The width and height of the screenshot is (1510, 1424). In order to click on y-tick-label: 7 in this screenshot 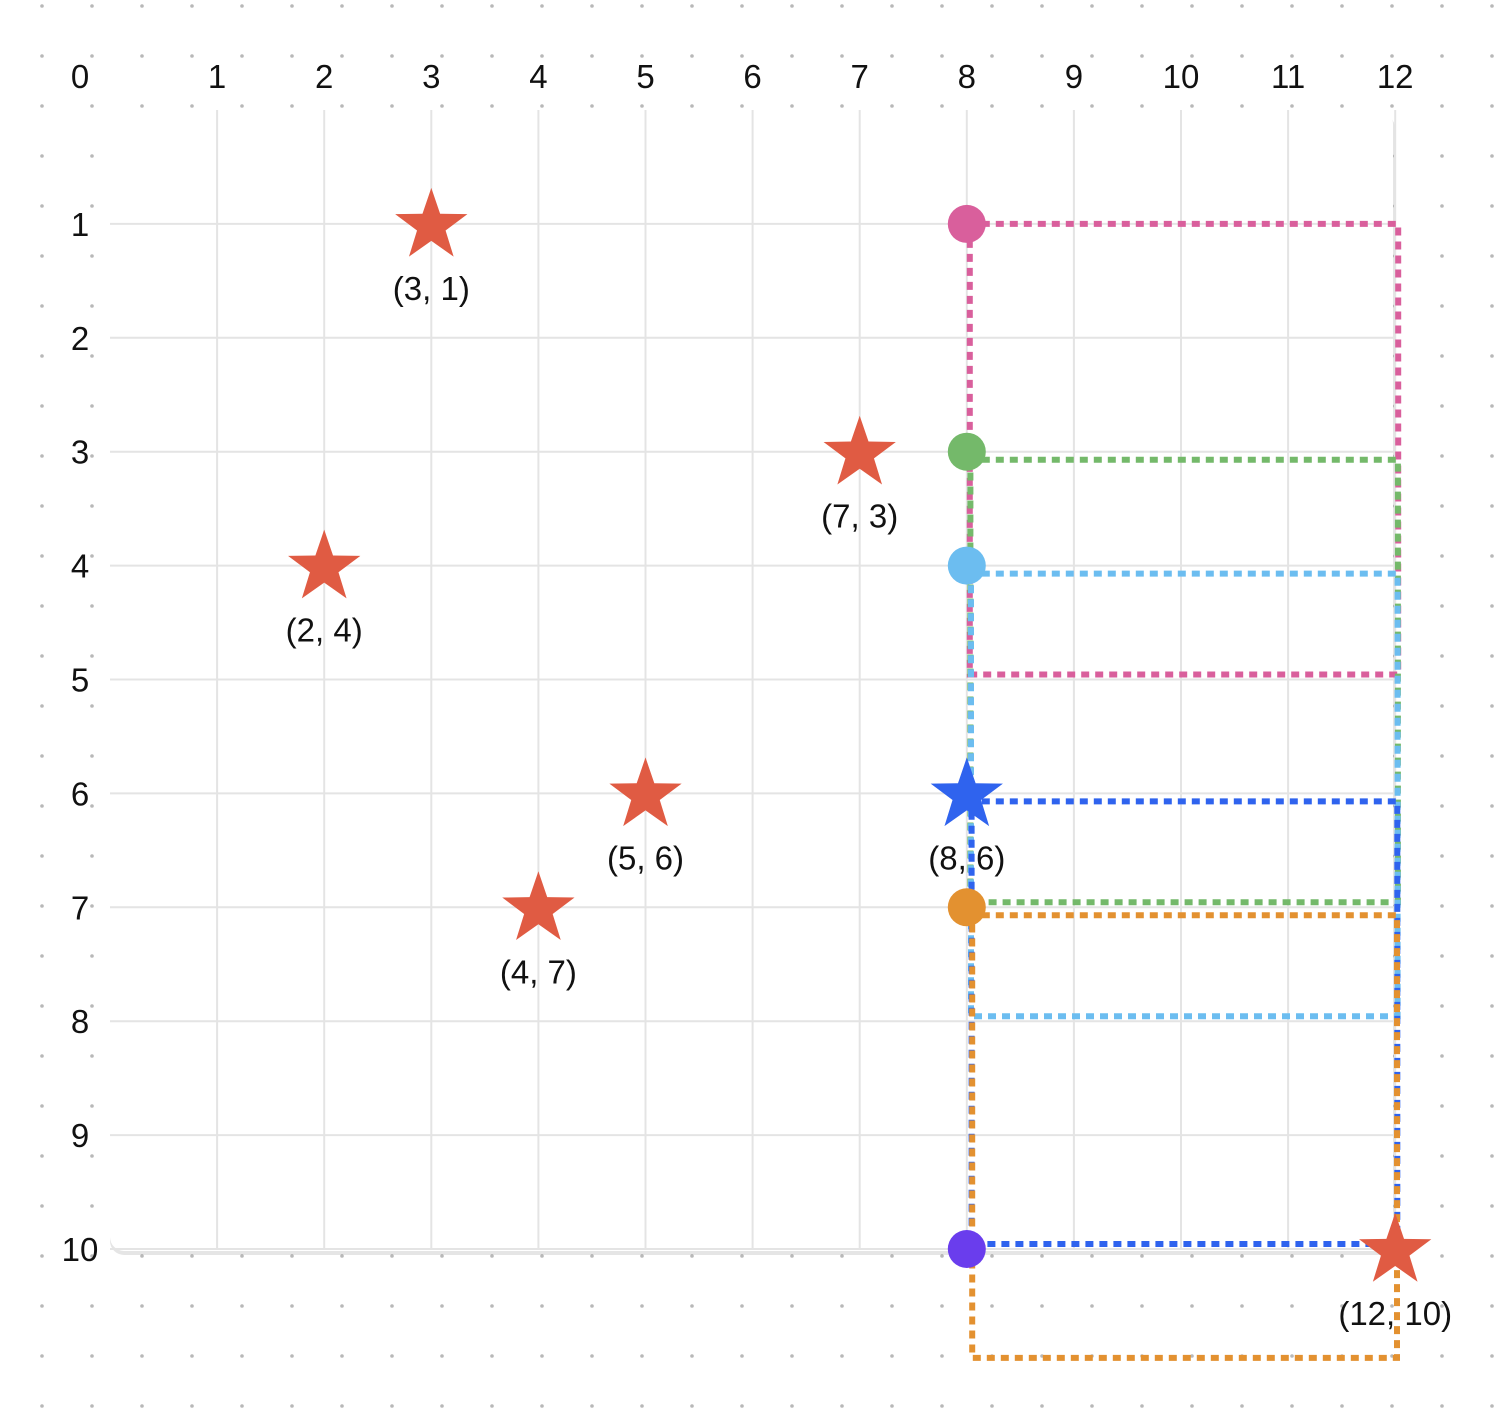, I will do `click(80, 907)`.